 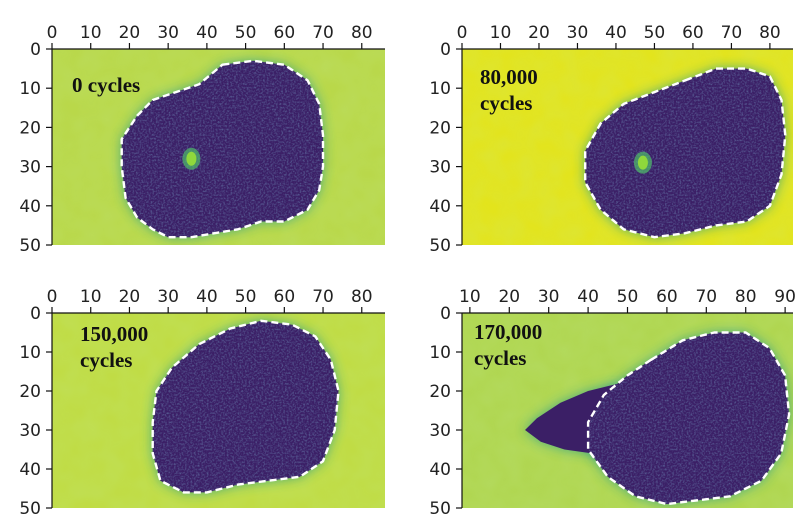 I want to click on cycle-annotation: 80,000 cycles, so click(x=509, y=90).